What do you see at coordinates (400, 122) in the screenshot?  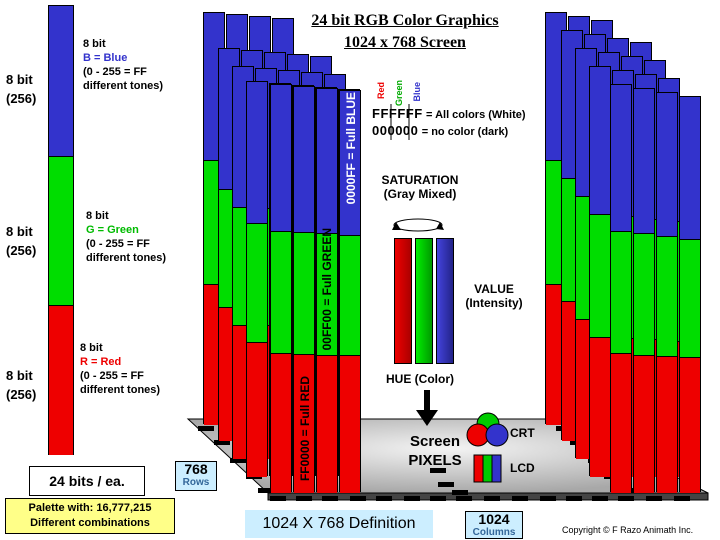 I see `hex-divider-lines` at bounding box center [400, 122].